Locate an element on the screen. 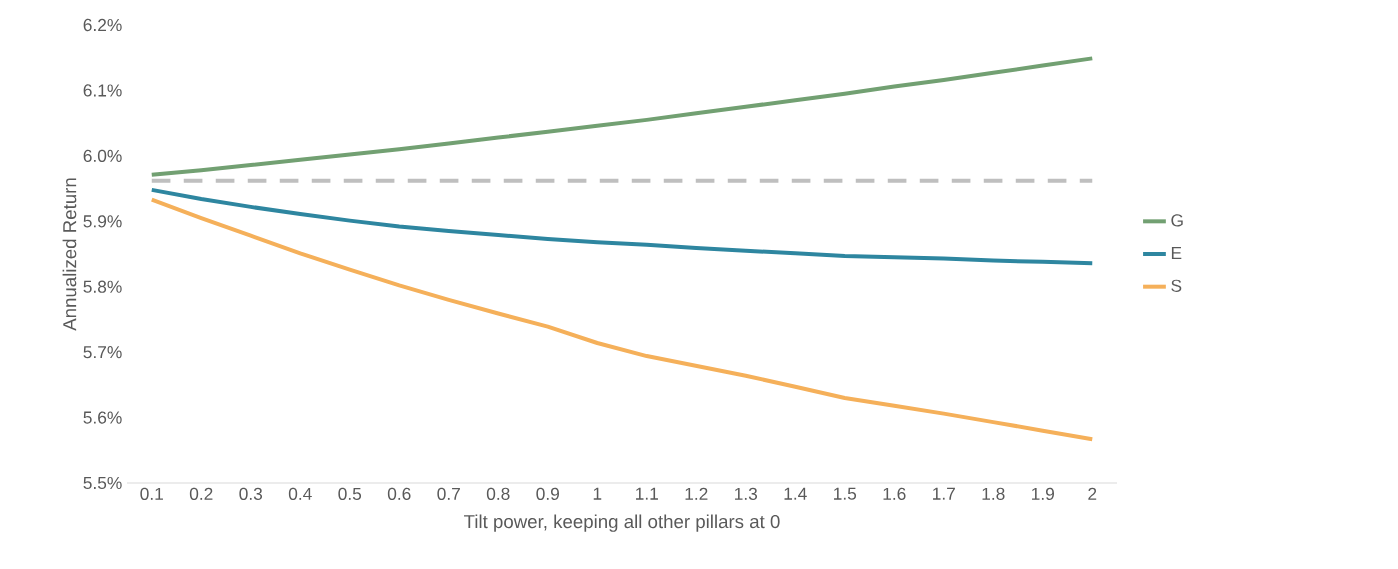  y-tick-label: 5.6% is located at coordinates (102, 417).